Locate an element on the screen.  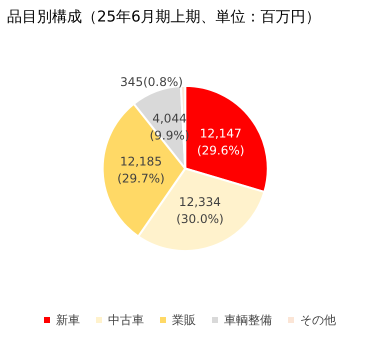
data-label: 12,147 (29.6%) is located at coordinates (220, 142).